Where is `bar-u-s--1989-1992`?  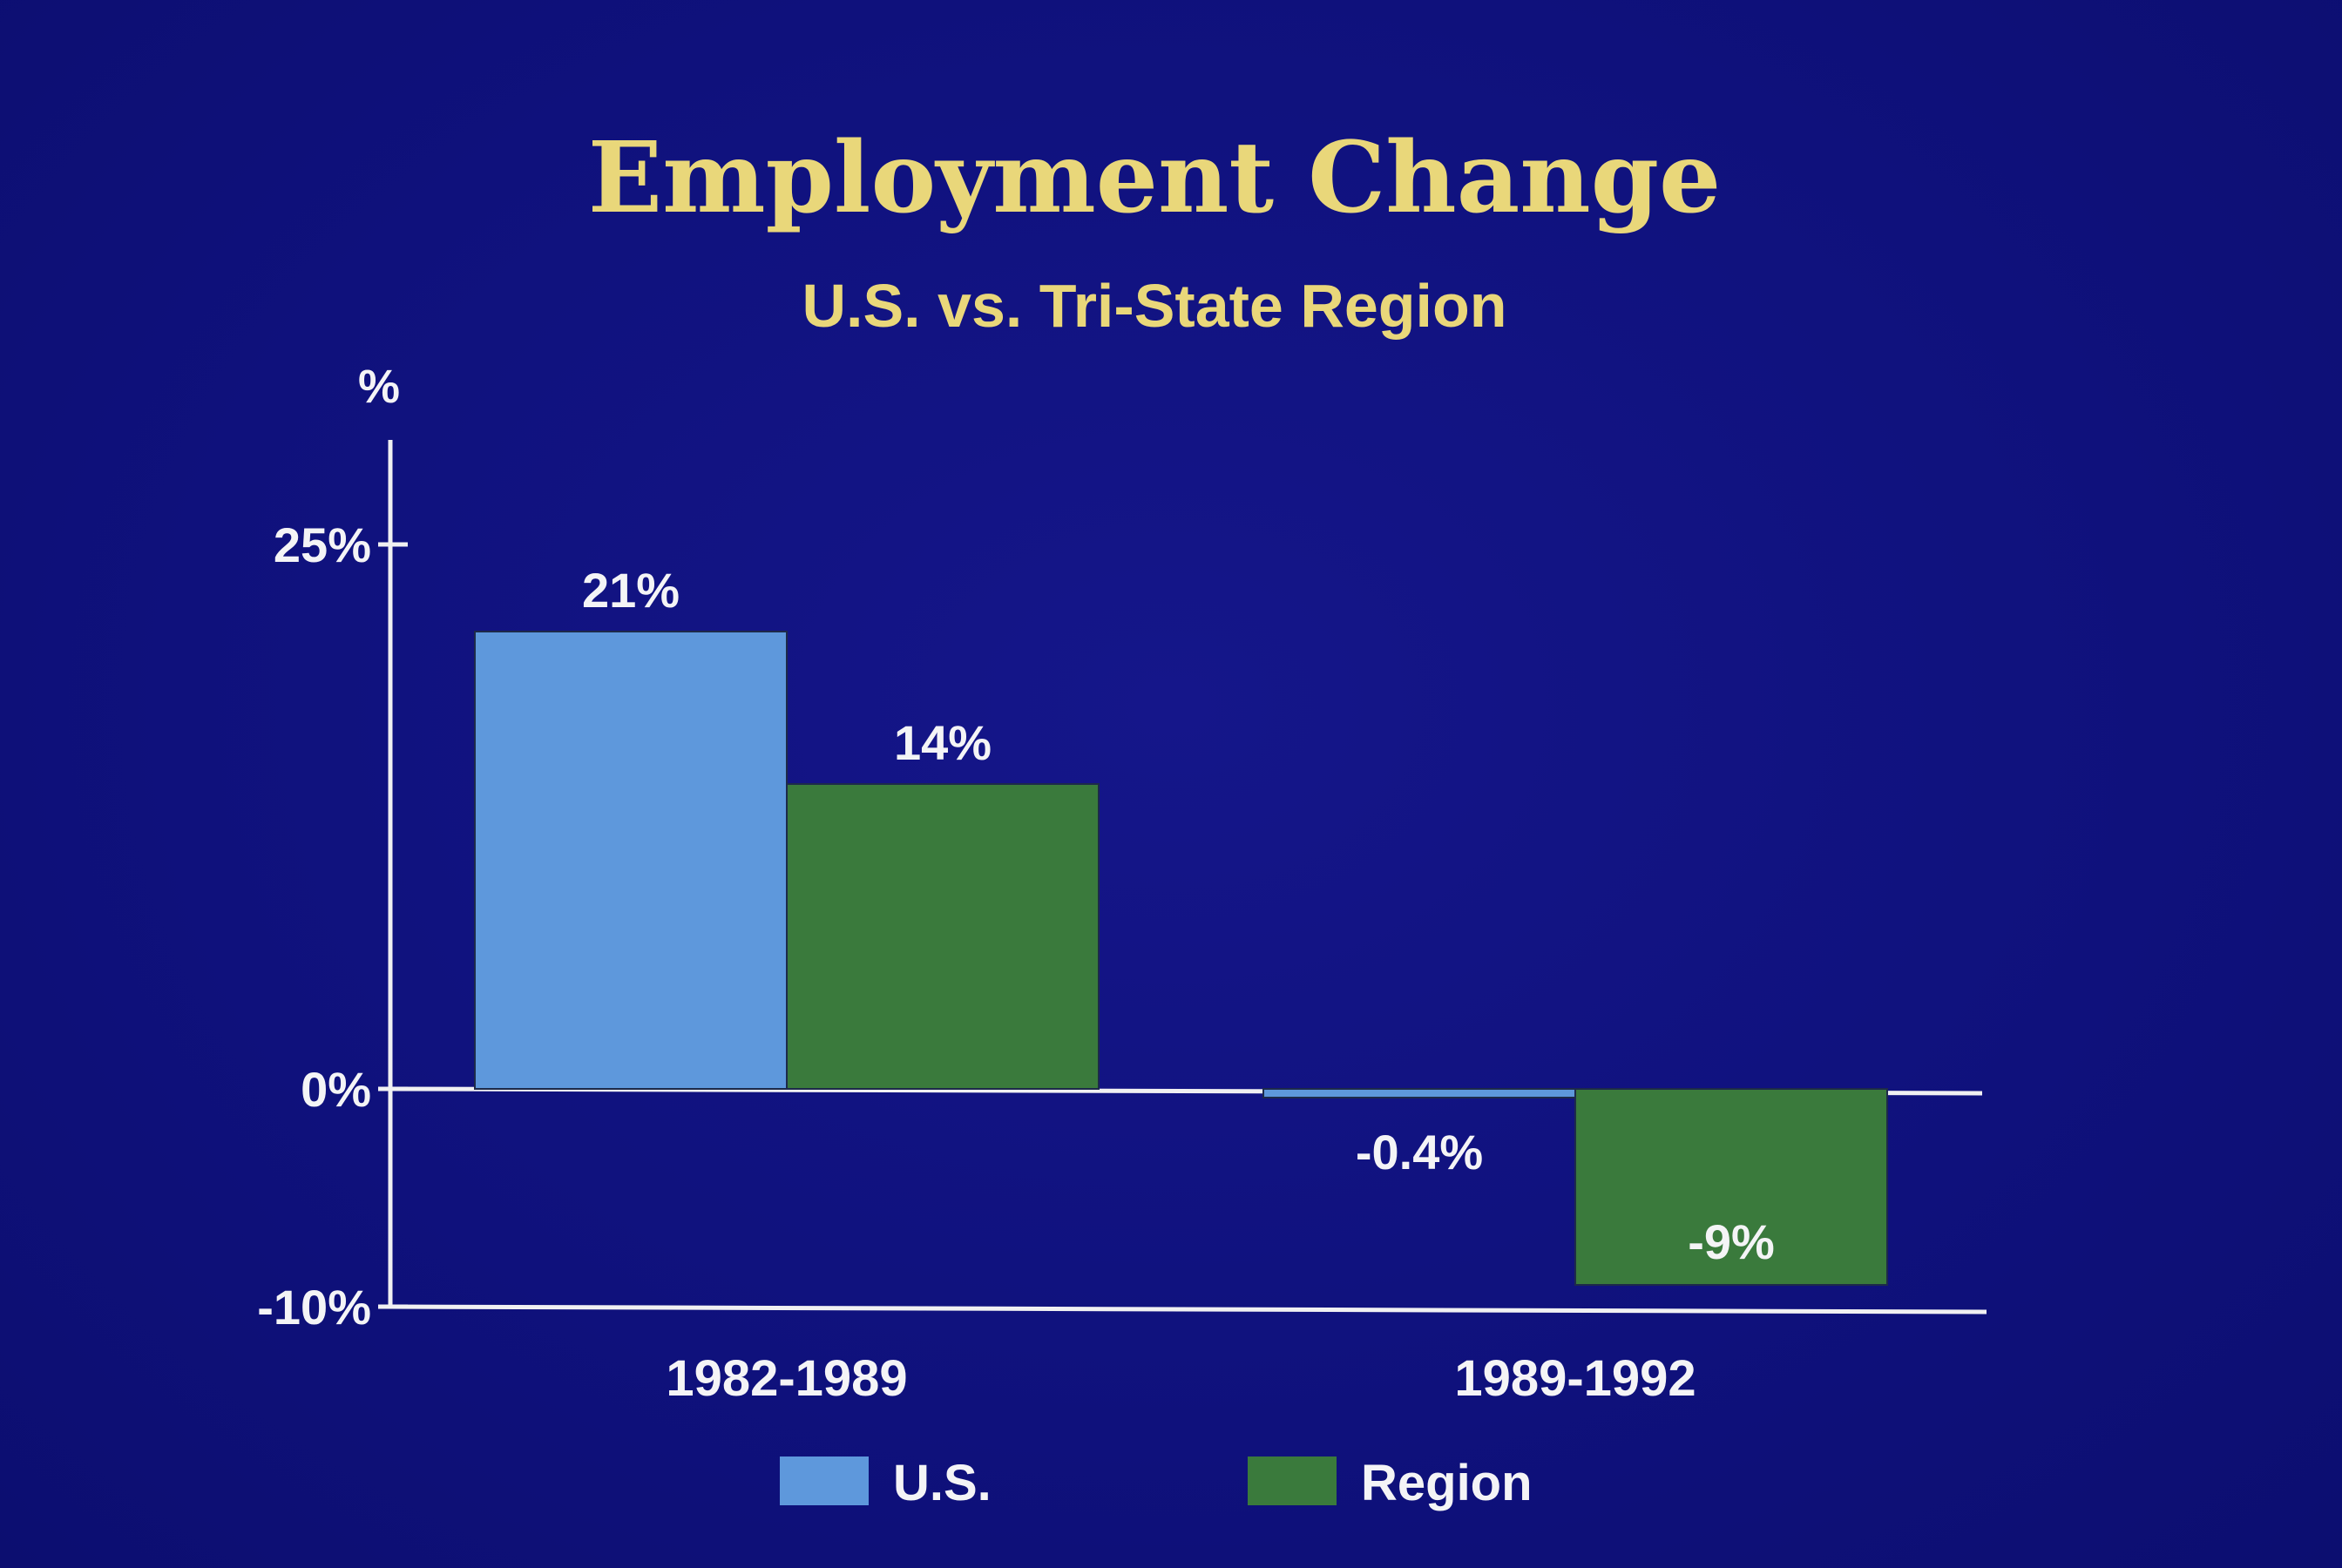 bar-u-s--1989-1992 is located at coordinates (1419, 1093).